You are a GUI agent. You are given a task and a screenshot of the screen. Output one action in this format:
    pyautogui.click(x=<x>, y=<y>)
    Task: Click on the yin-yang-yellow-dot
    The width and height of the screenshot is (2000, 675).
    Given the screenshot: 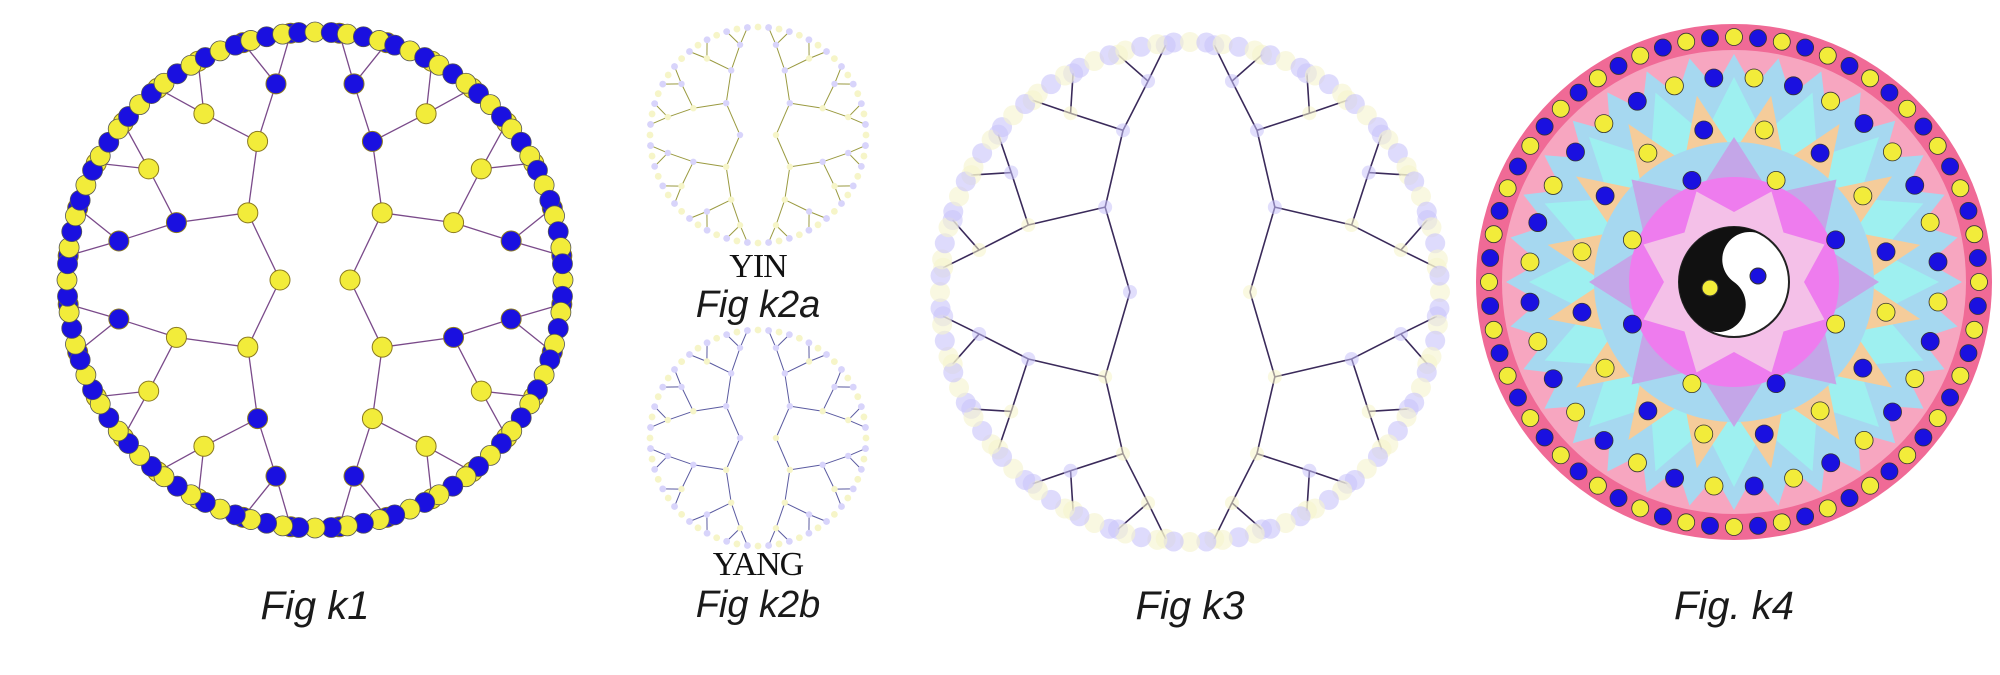 What is the action you would take?
    pyautogui.click(x=1710, y=288)
    